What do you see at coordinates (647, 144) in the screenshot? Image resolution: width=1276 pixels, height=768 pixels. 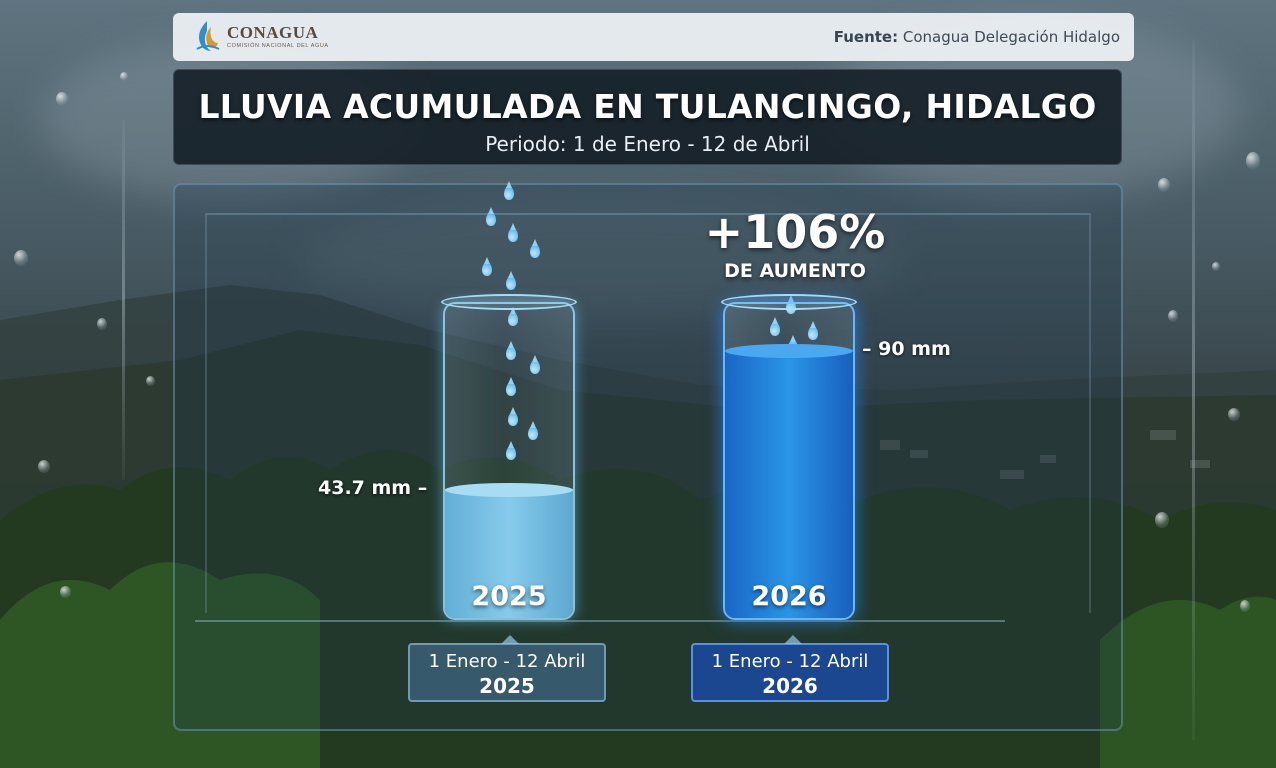 I see `page-subtitle: Periodo: 1 de Enero - 12 de Abril` at bounding box center [647, 144].